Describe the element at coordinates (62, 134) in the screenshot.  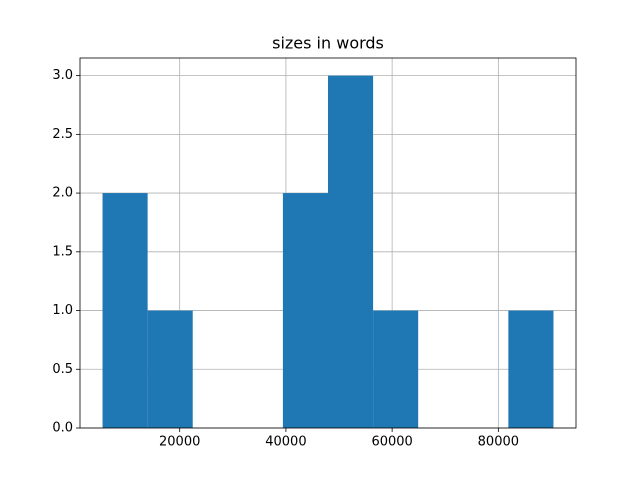
I see `y-tick-label: 2.5` at that location.